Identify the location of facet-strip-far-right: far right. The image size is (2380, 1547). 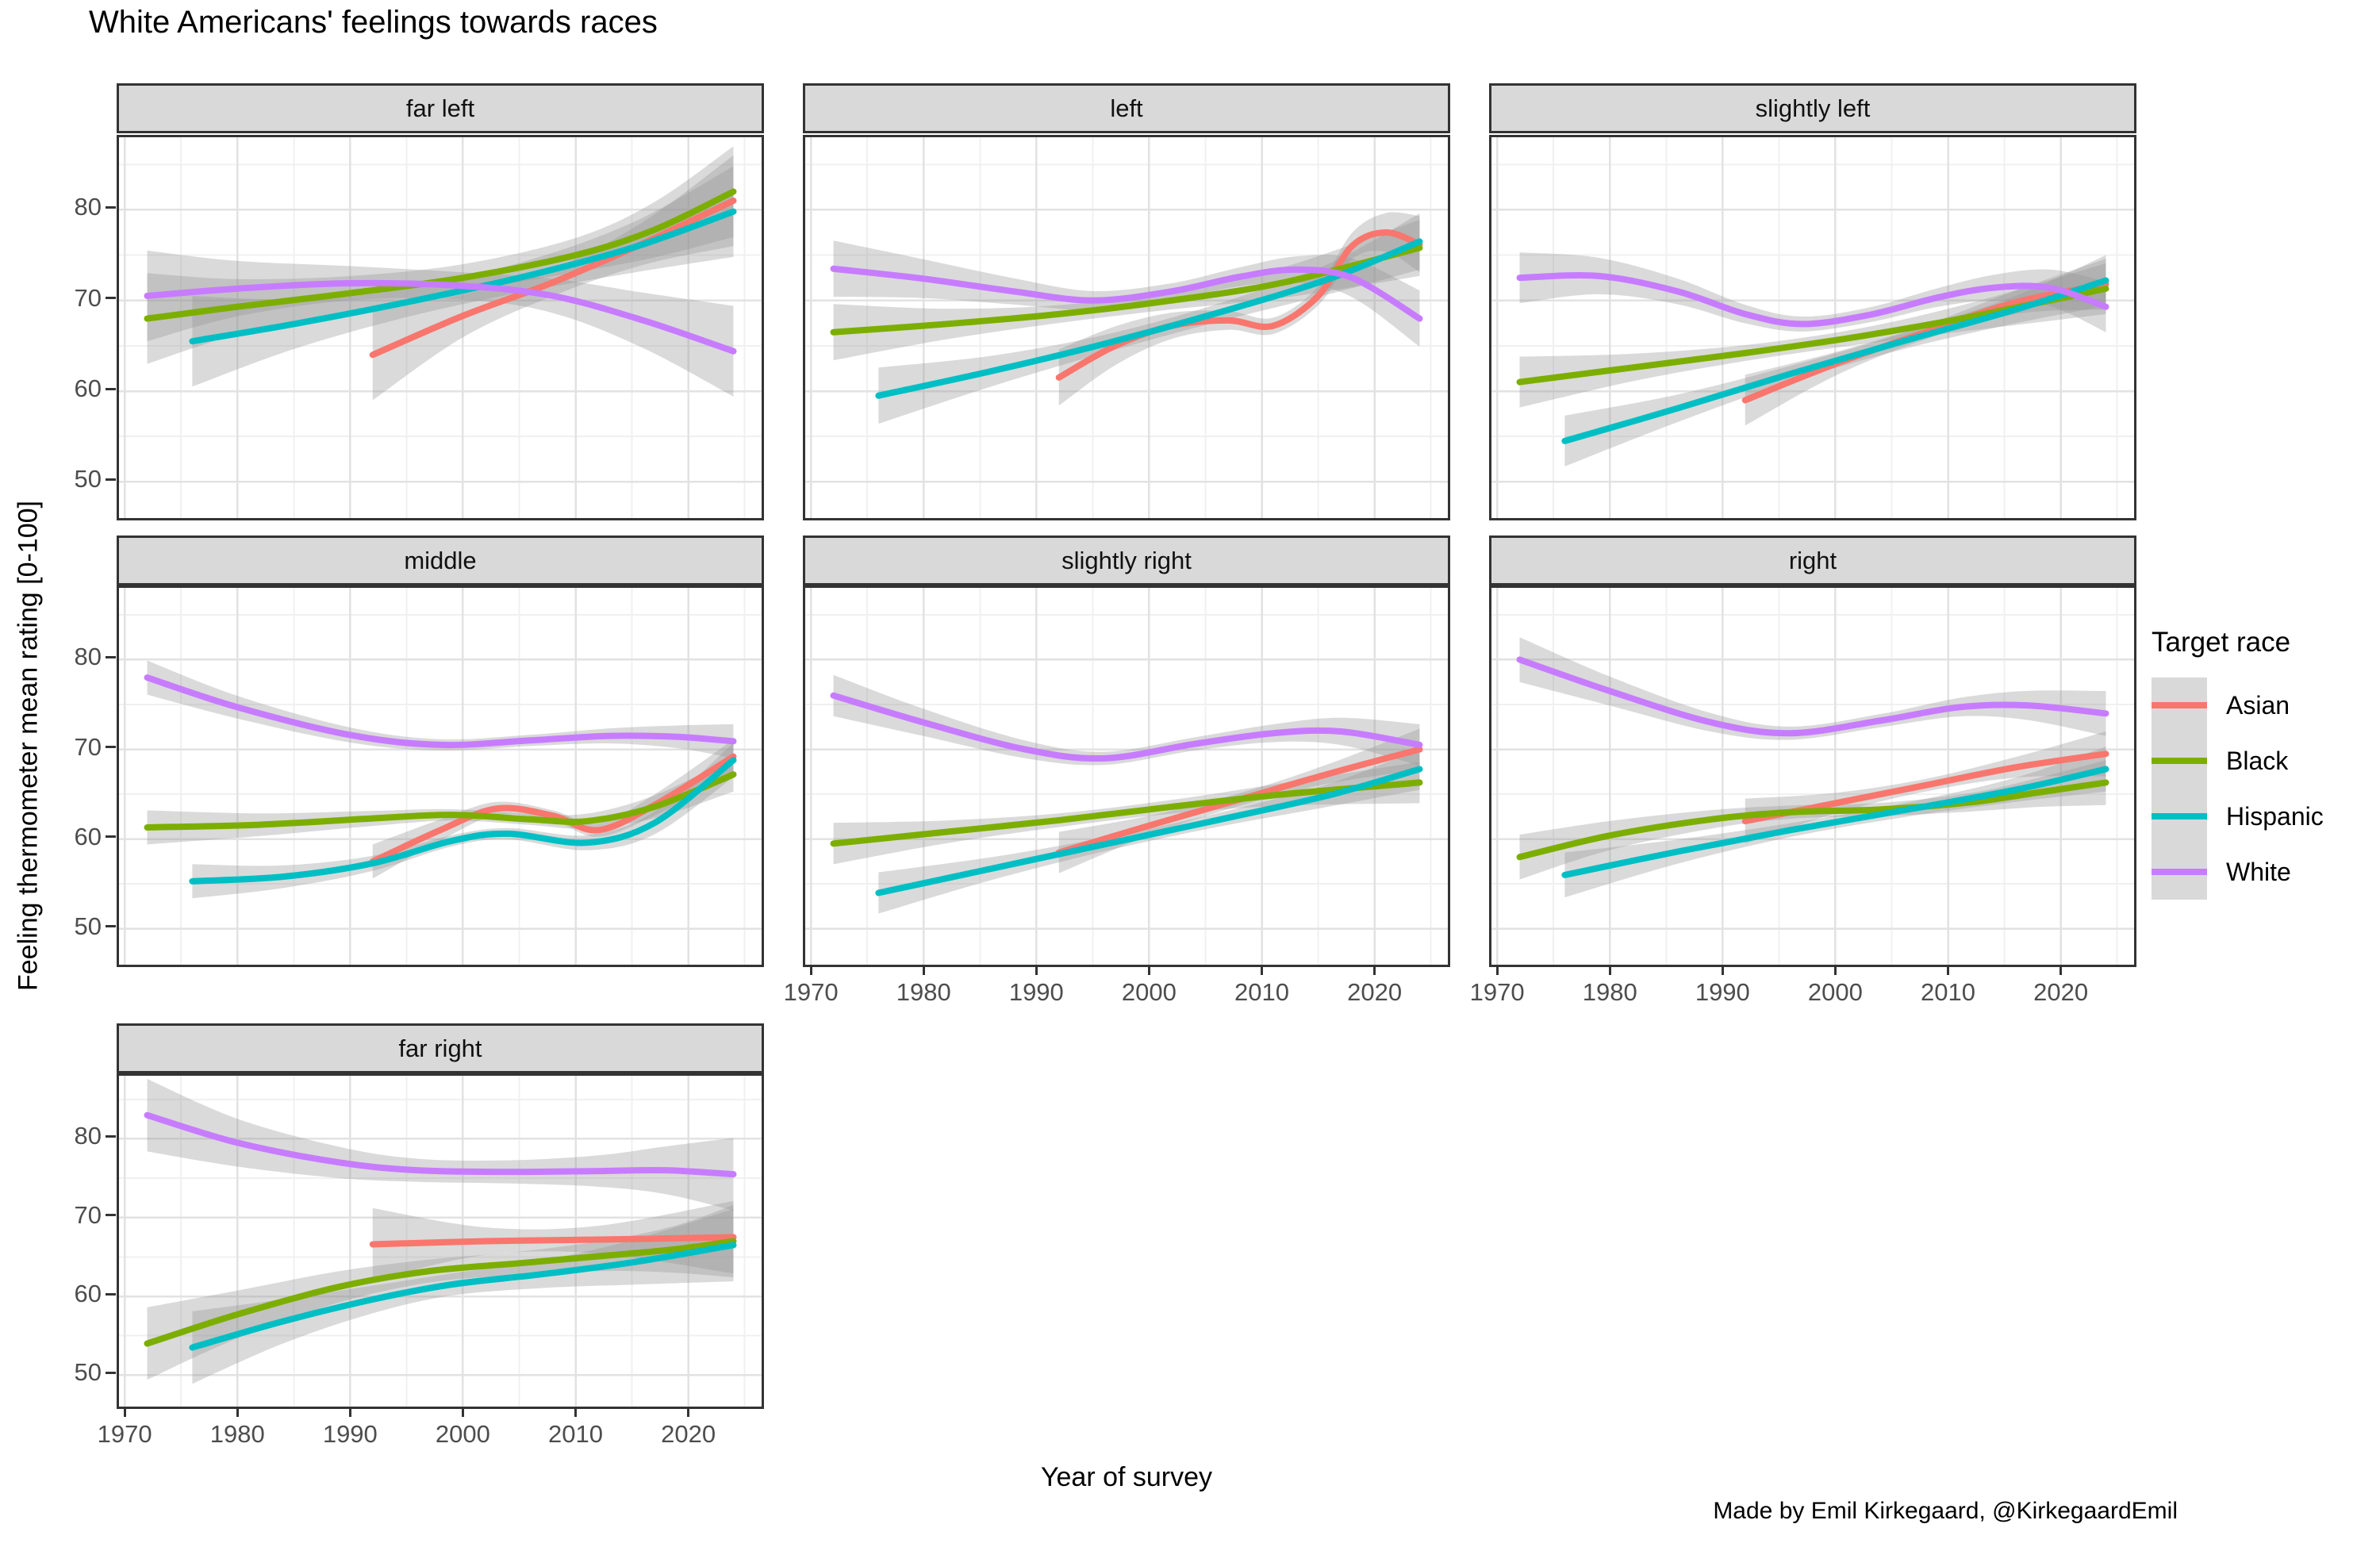
(440, 1048).